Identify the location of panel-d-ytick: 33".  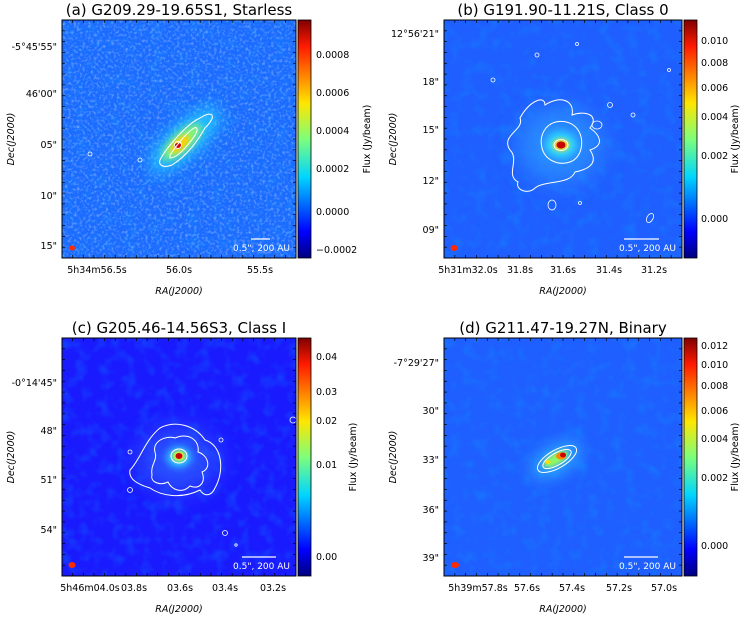
(431, 460).